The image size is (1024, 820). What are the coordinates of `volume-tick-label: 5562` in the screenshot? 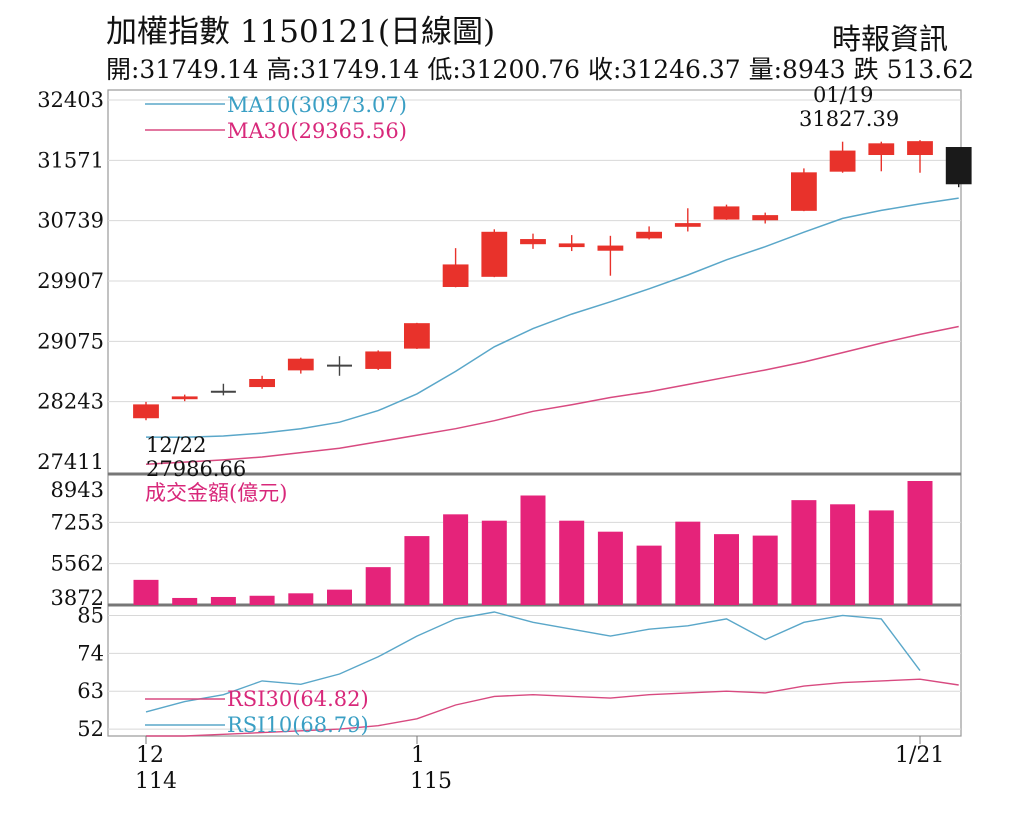 It's located at (77, 564).